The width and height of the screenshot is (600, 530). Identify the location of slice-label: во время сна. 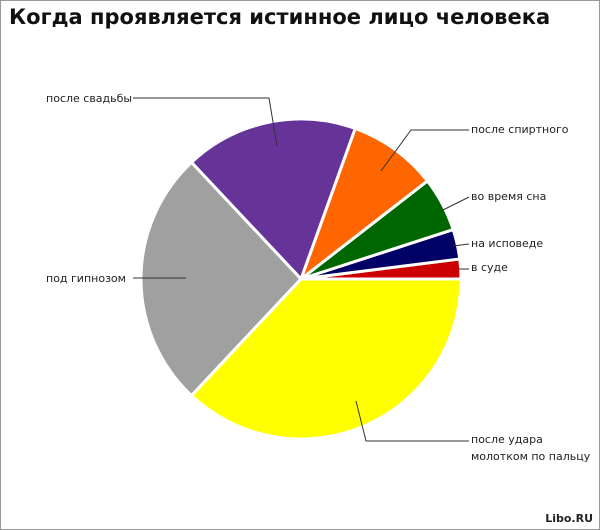
(509, 196).